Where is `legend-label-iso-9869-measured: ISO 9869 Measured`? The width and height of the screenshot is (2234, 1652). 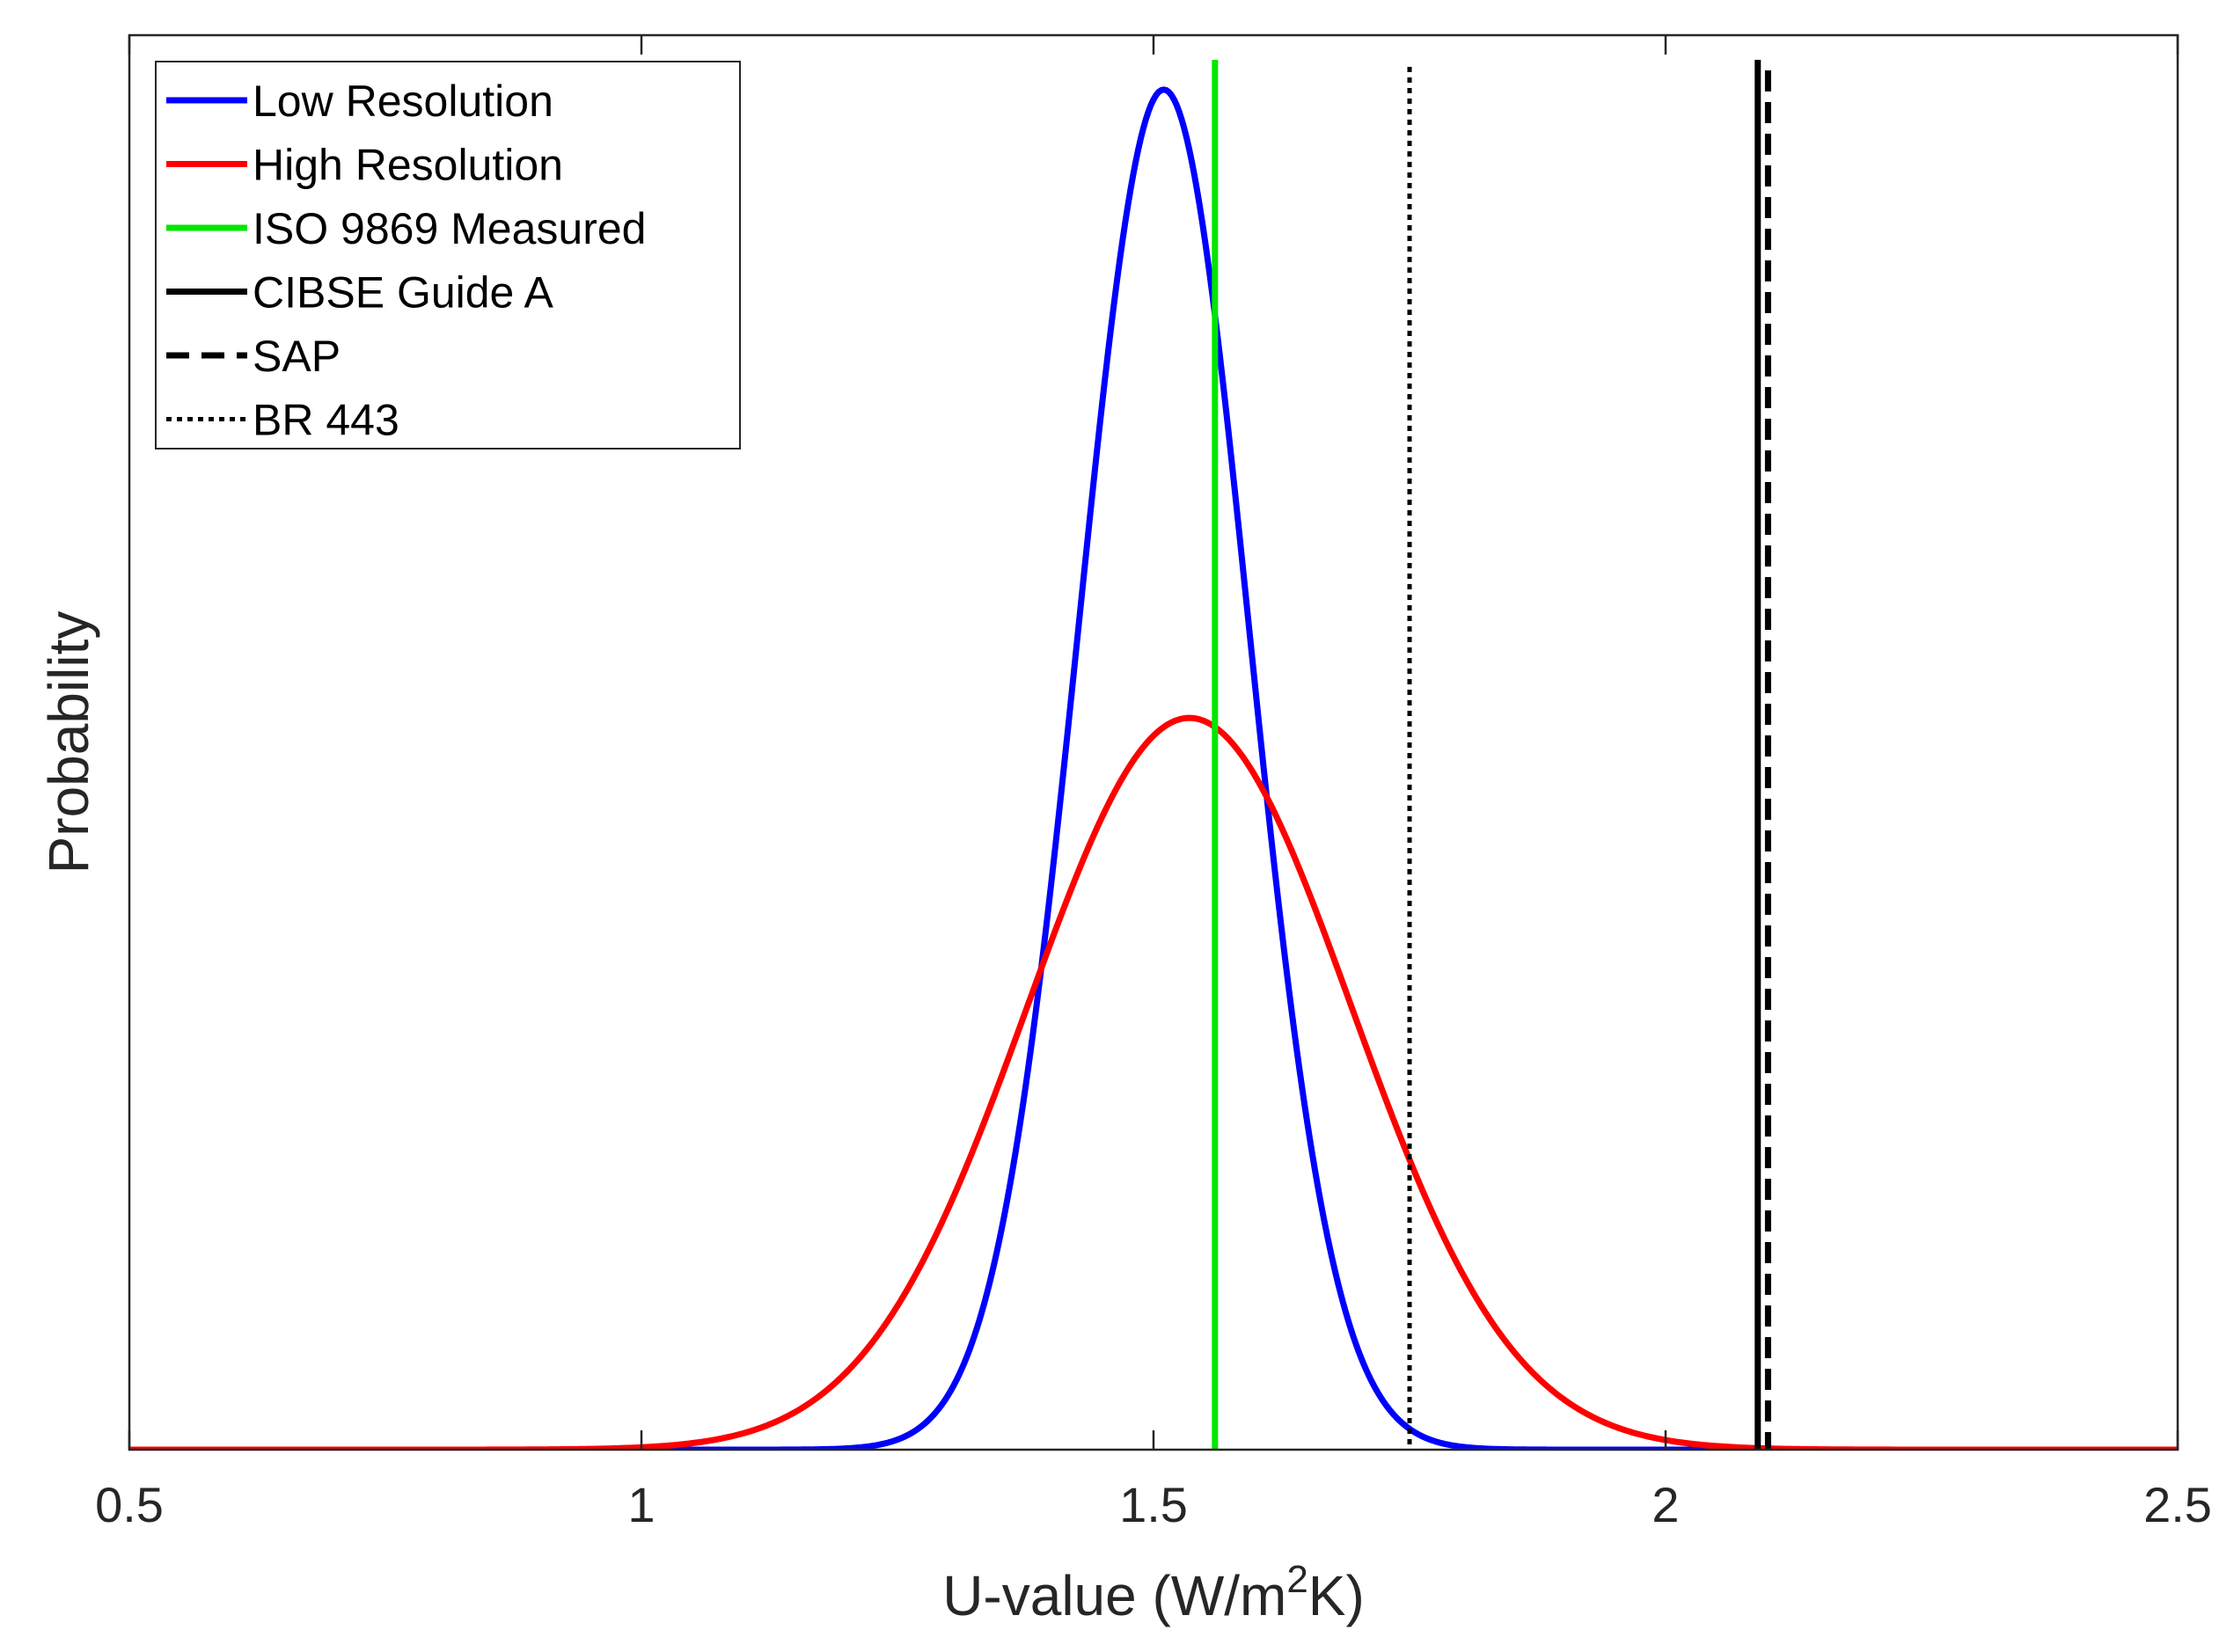 legend-label-iso-9869-measured: ISO 9869 Measured is located at coordinates (450, 228).